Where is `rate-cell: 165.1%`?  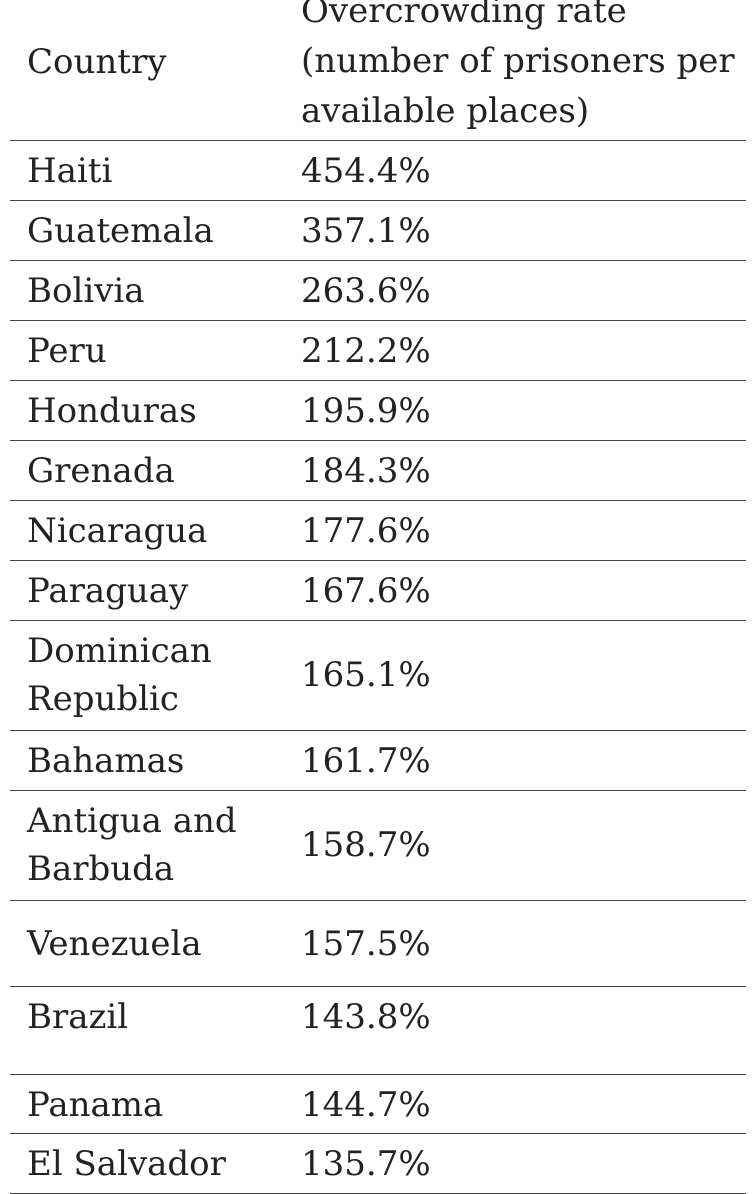
rate-cell: 165.1% is located at coordinates (366, 675).